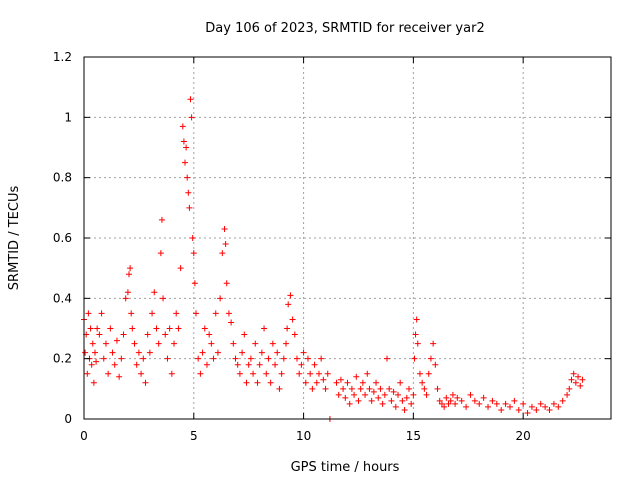 Image resolution: width=640 pixels, height=480 pixels. I want to click on y-tick-label: 0.2, so click(62, 359).